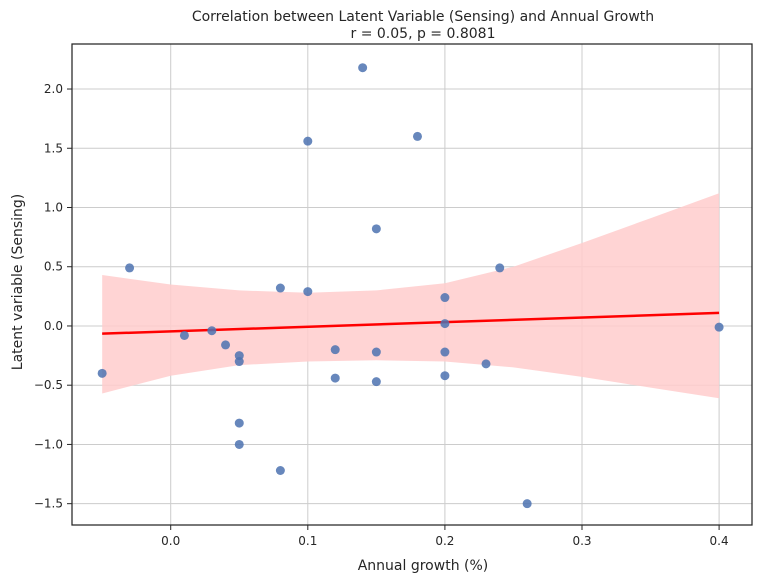  What do you see at coordinates (53, 207) in the screenshot?
I see `y-tick-label: 1.0` at bounding box center [53, 207].